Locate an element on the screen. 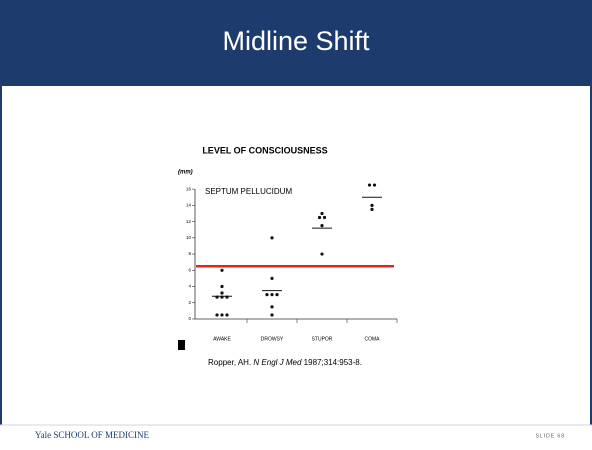 The height and width of the screenshot is (450, 592). x-tick-label: DROWSY is located at coordinates (272, 339).